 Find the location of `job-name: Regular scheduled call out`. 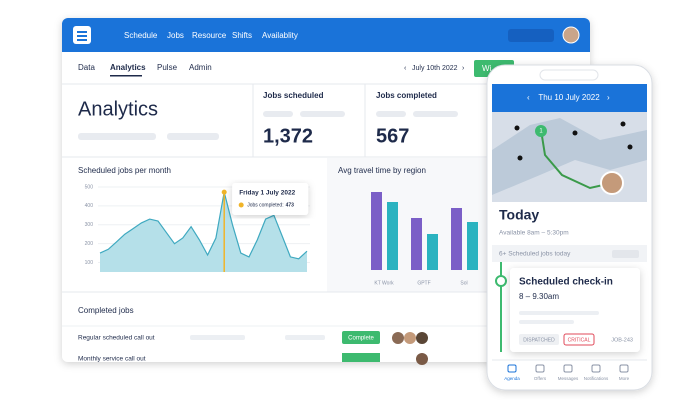

job-name: Regular scheduled call out is located at coordinates (116, 338).